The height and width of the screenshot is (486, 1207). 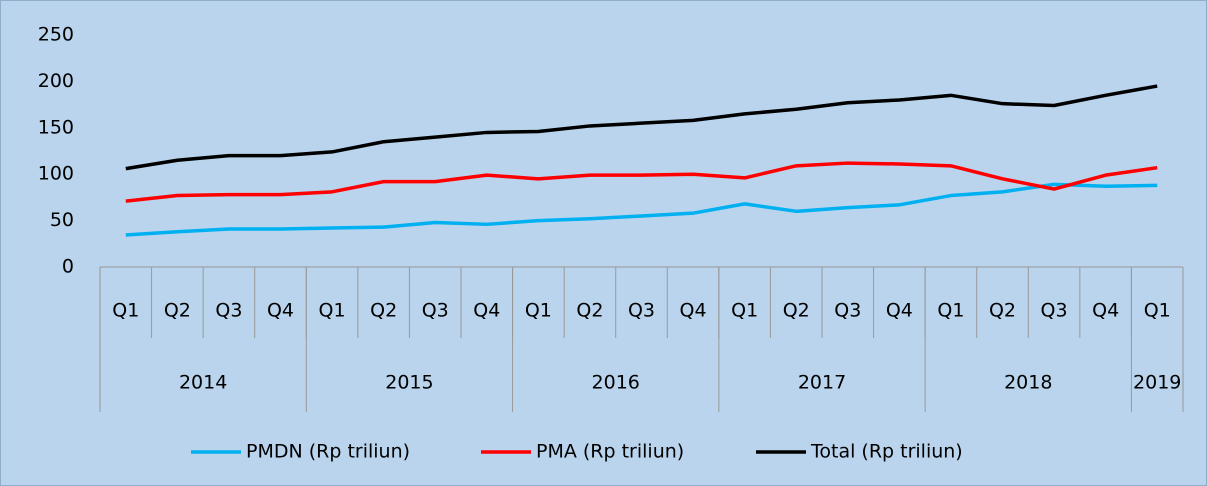 I want to click on group-label: 2019, so click(x=1157, y=383).